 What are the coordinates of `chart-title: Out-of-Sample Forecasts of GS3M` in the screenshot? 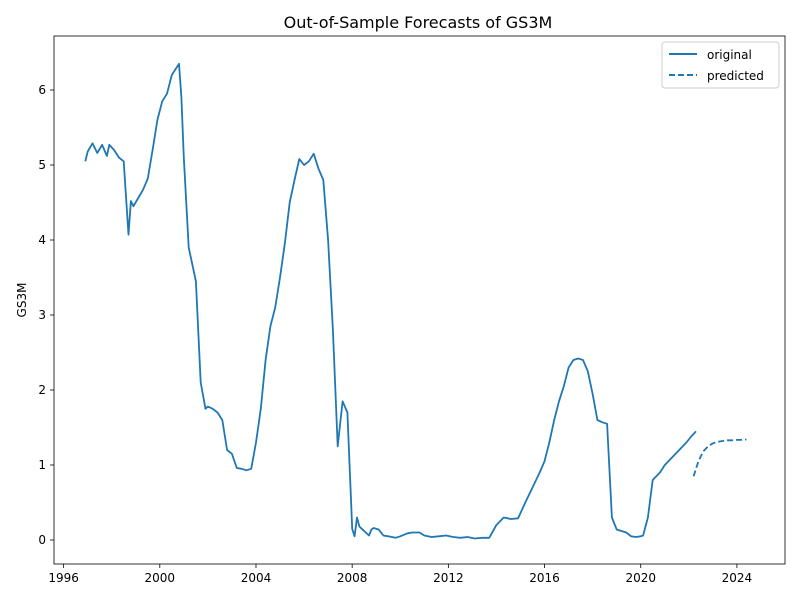 It's located at (418, 22).